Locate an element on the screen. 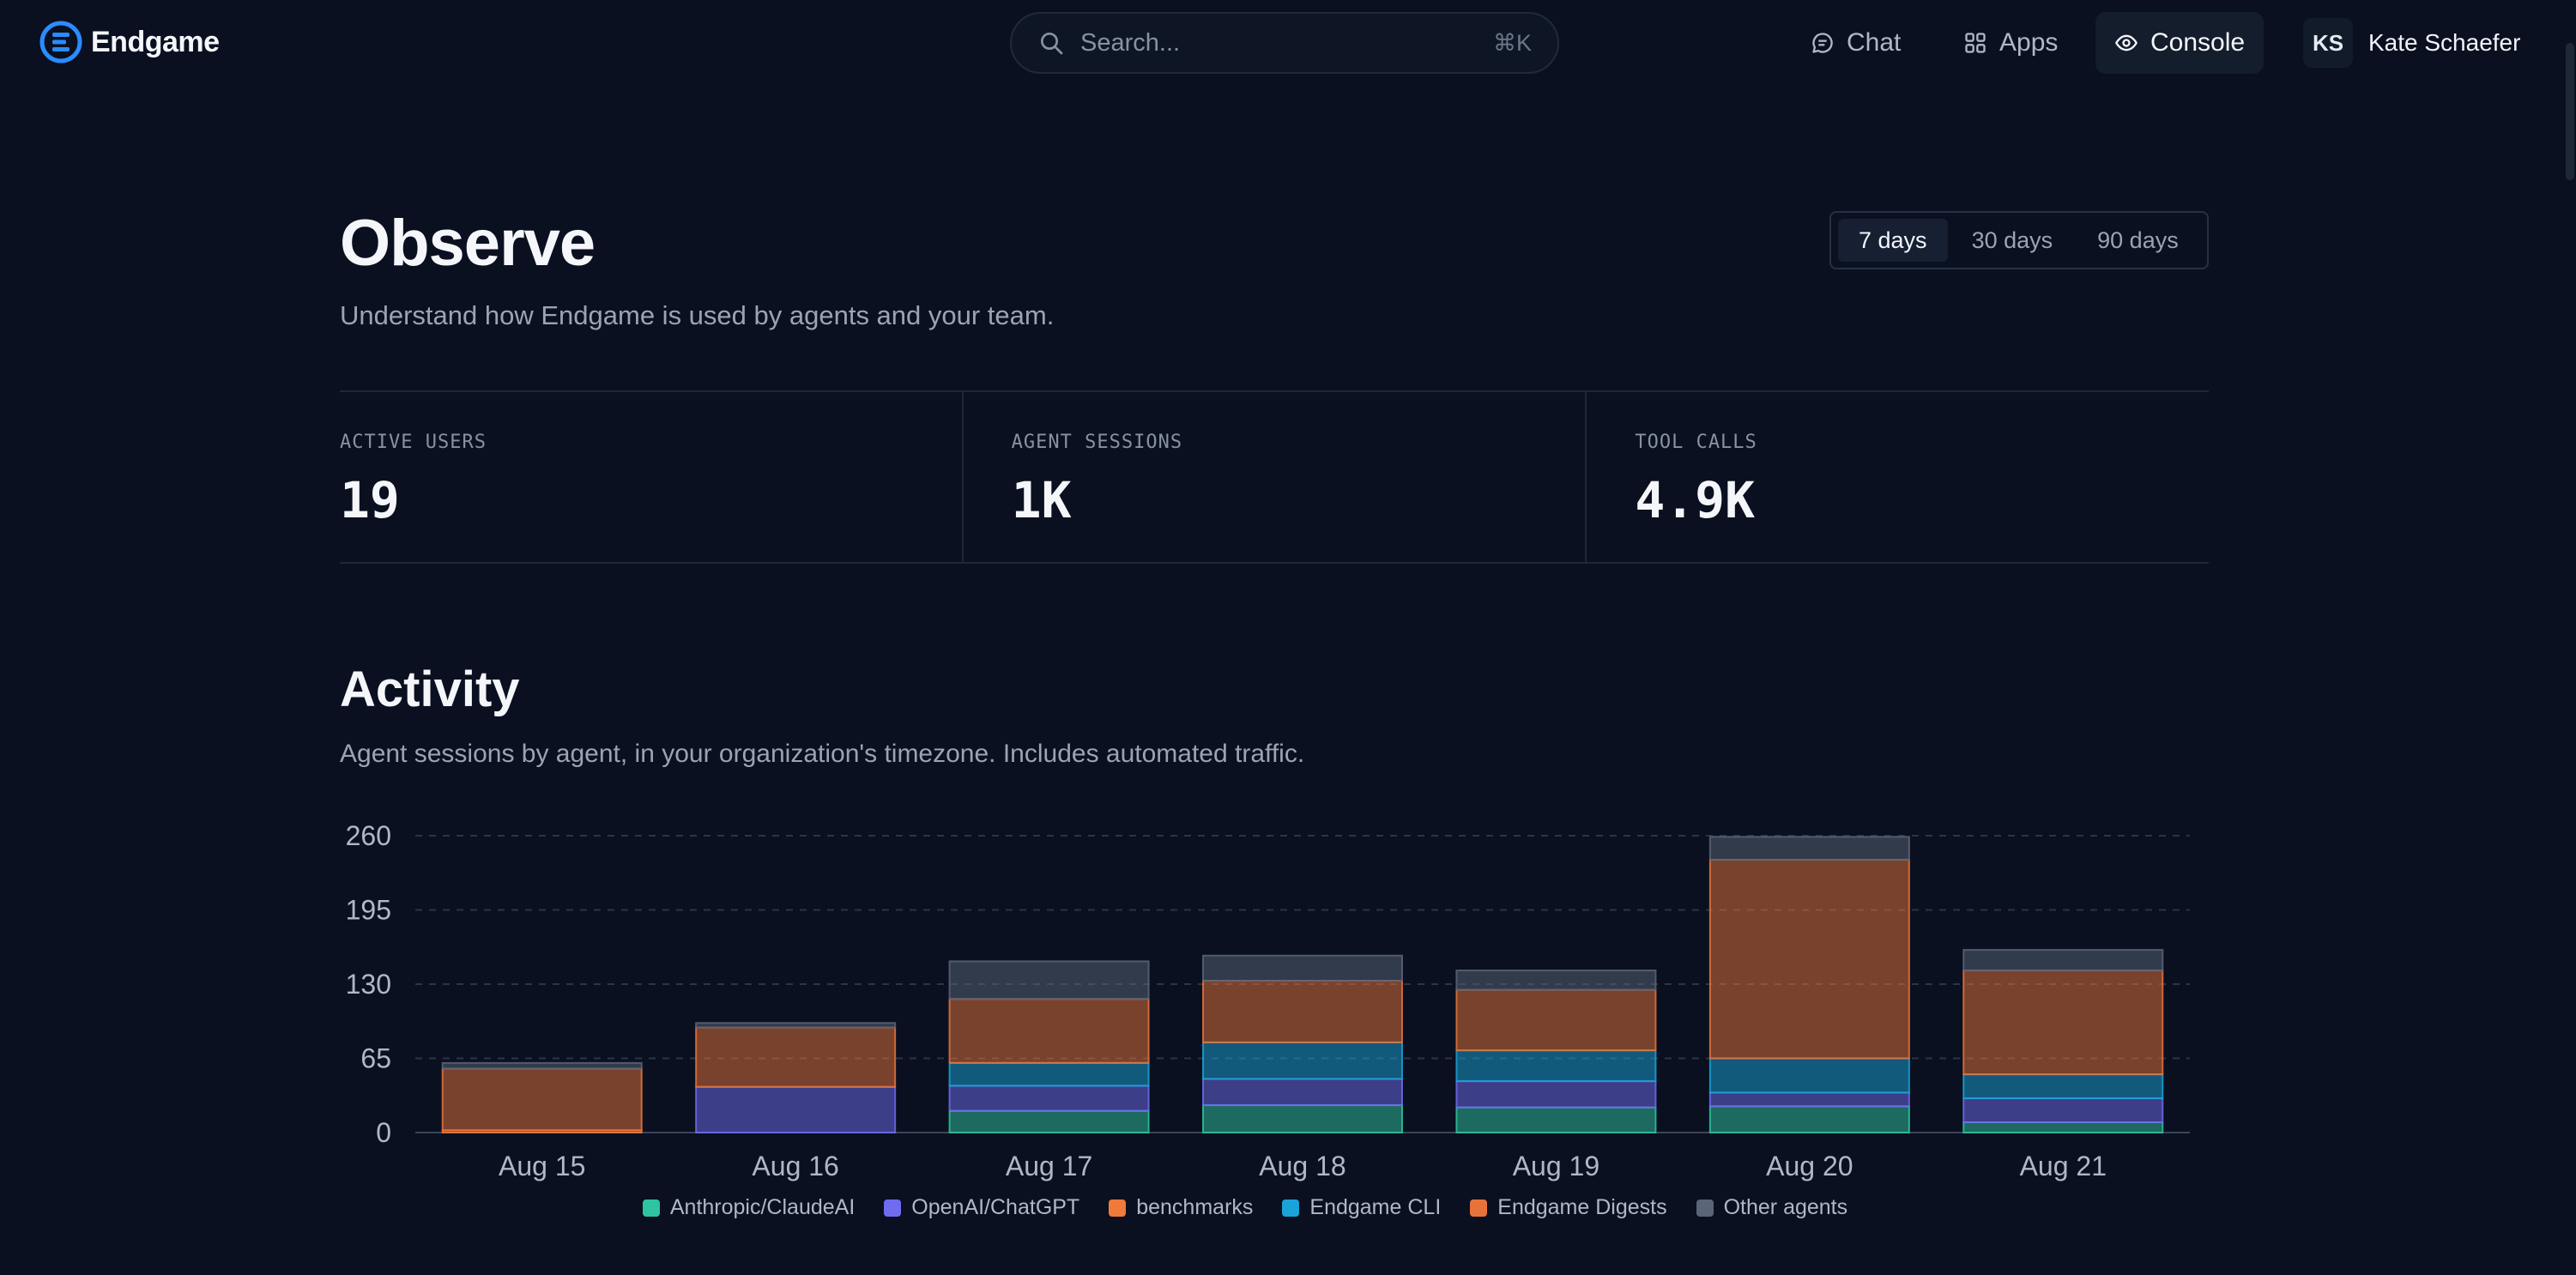 This screenshot has height=1275, width=2576. stat-value: 4.9K is located at coordinates (1695, 500).